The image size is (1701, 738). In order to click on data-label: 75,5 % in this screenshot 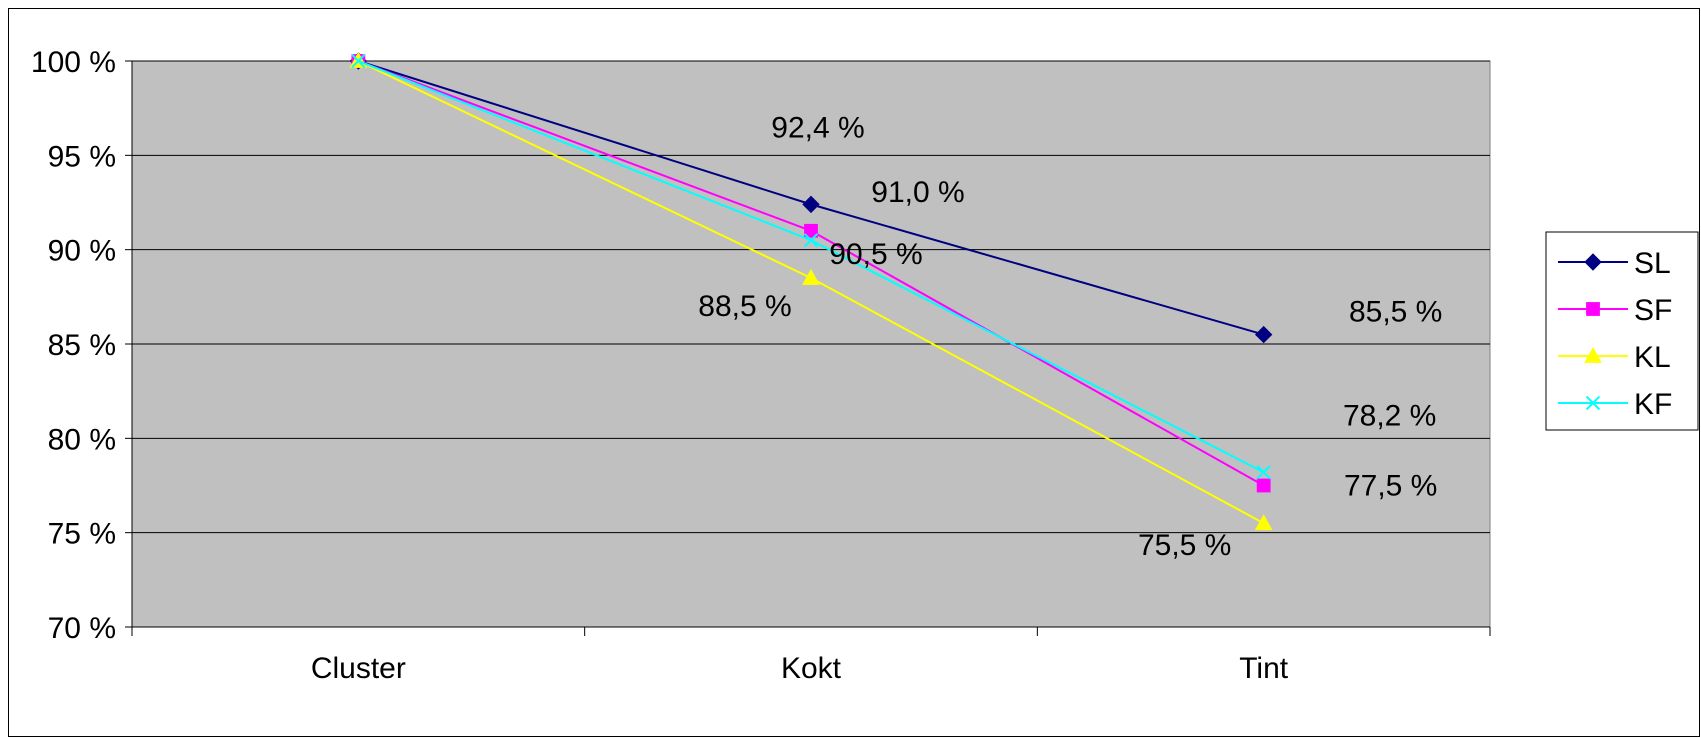, I will do `click(1184, 545)`.